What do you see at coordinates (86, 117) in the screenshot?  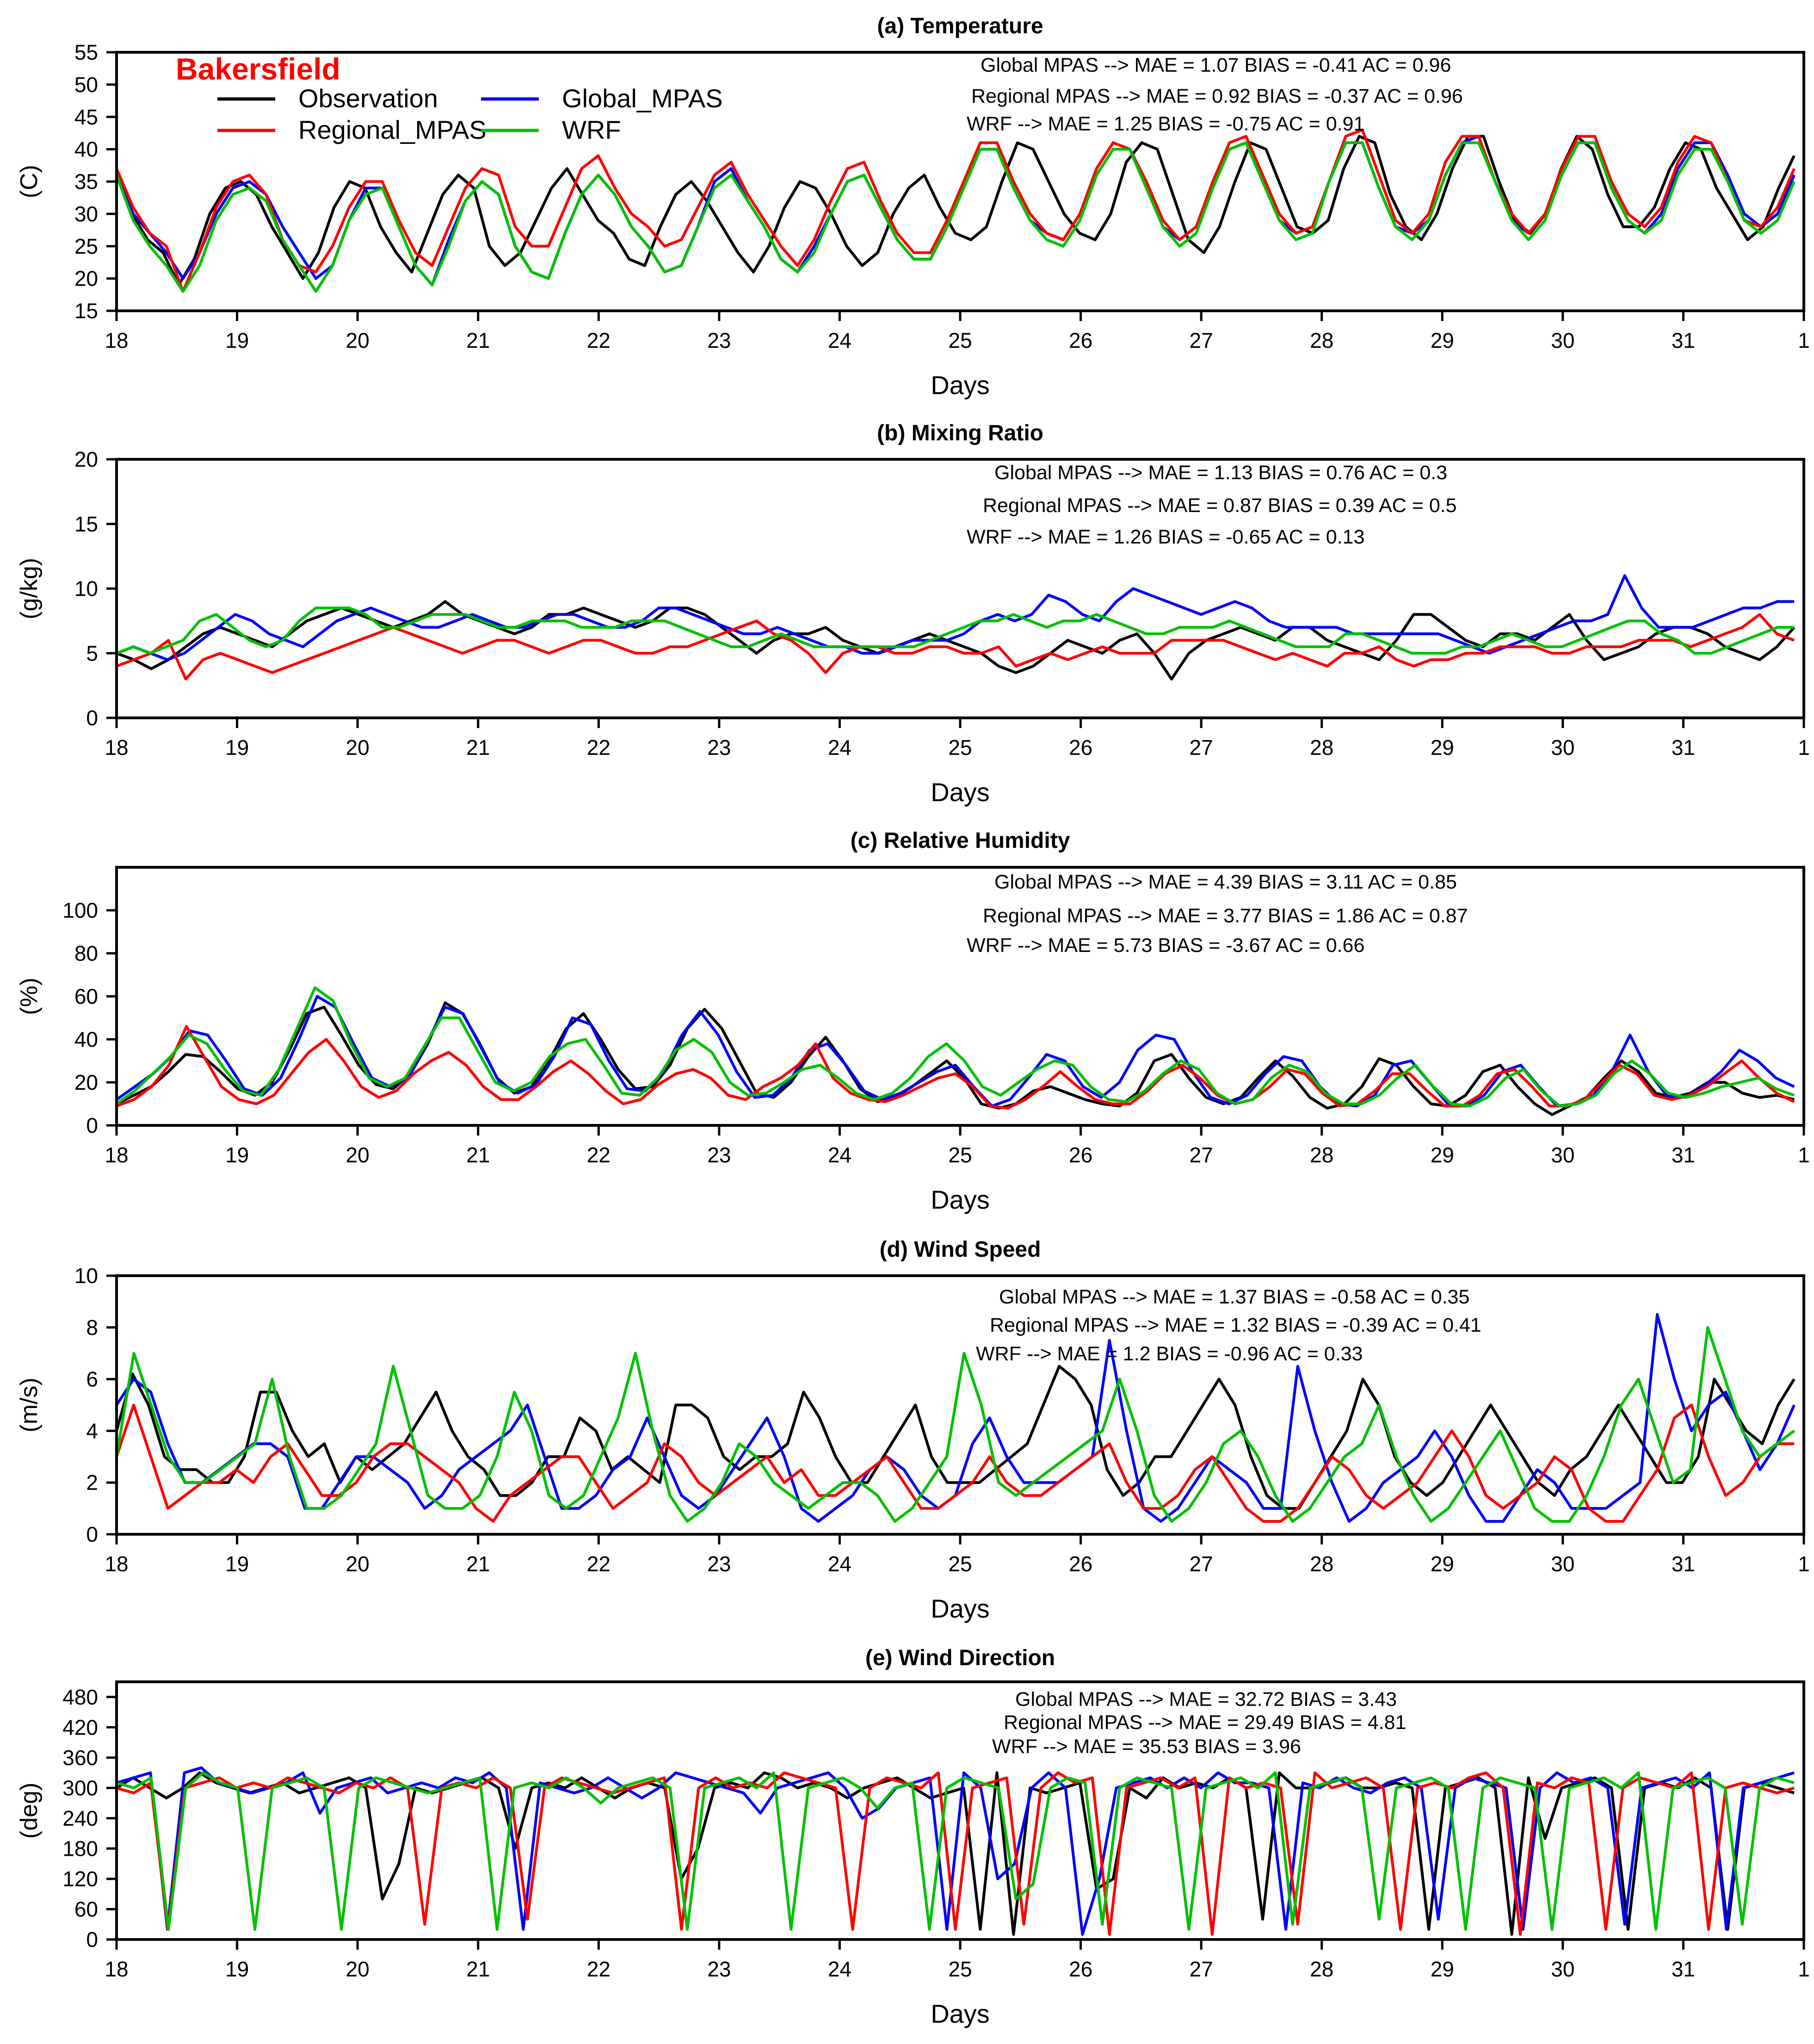 I see `y-tick-label: 45` at bounding box center [86, 117].